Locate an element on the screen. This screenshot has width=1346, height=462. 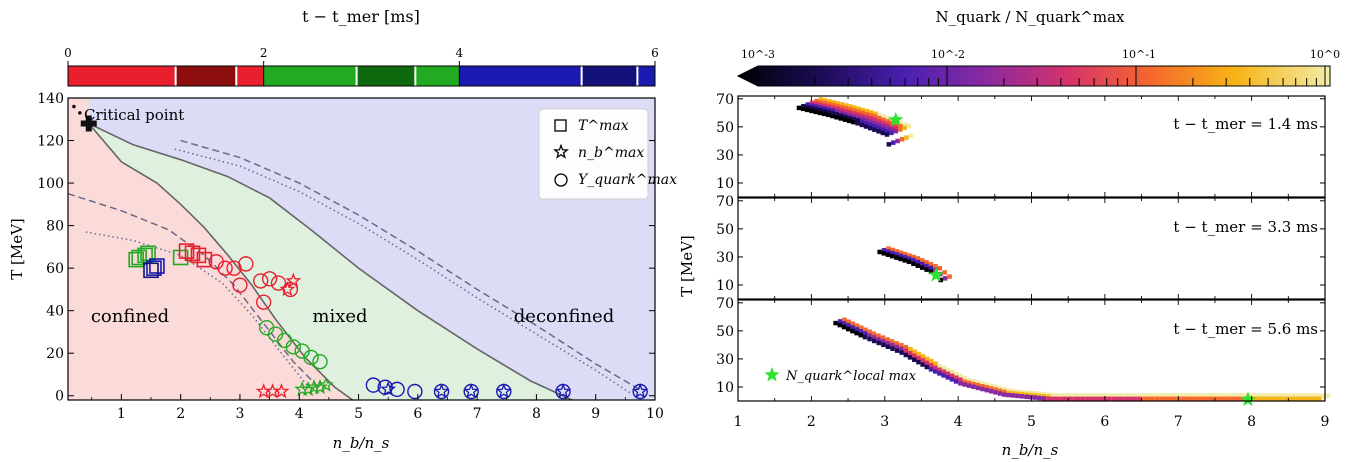
region-label-confined: confined is located at coordinates (130, 316).